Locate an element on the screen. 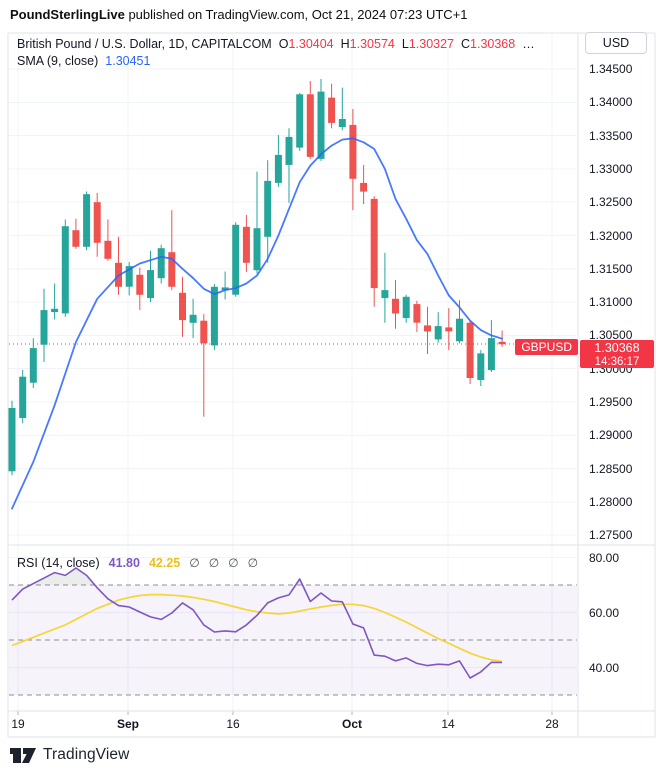  currency-usd-button: USD is located at coordinates (616, 43).